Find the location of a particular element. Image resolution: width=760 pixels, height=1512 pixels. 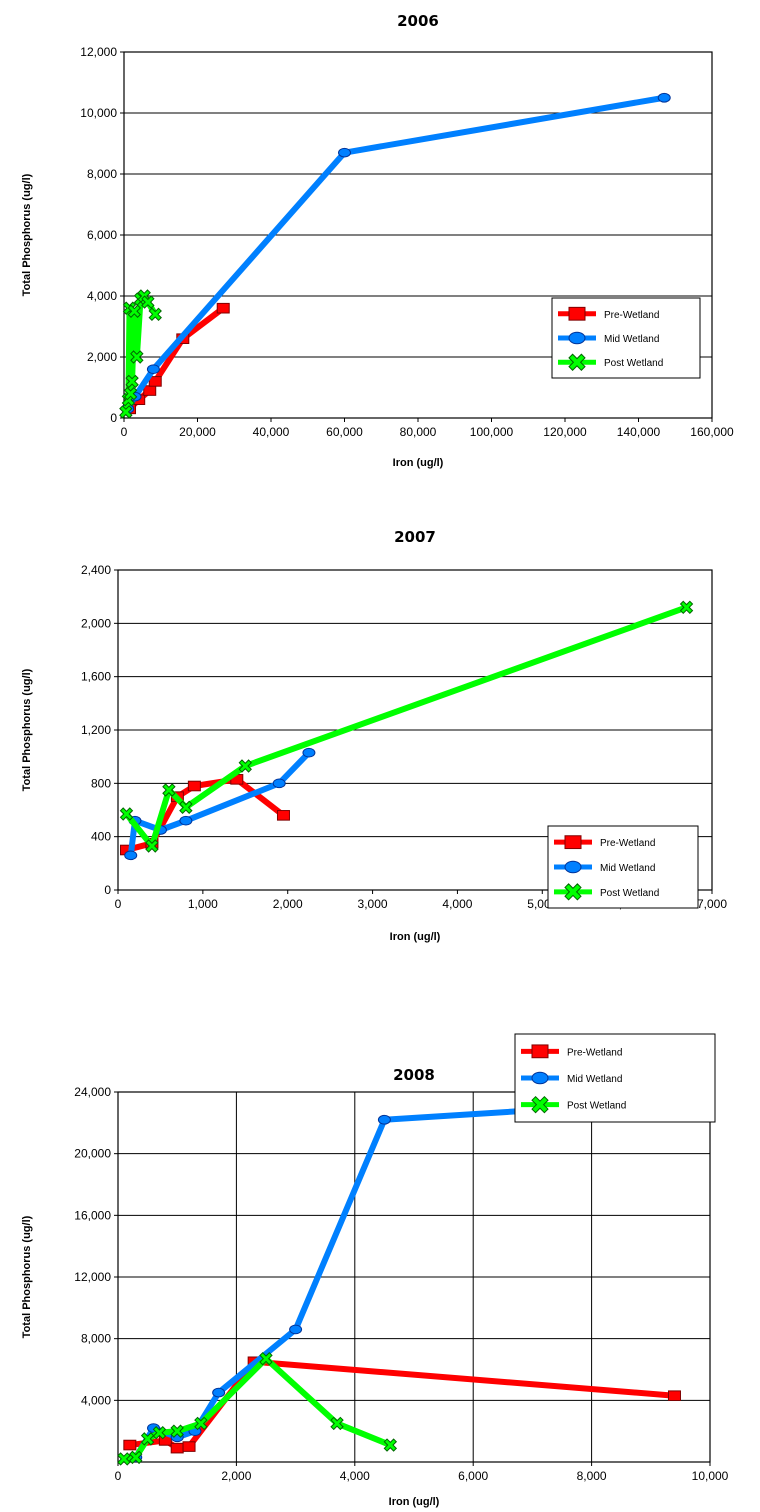

x-tick-label: 8,000 is located at coordinates (592, 1476).